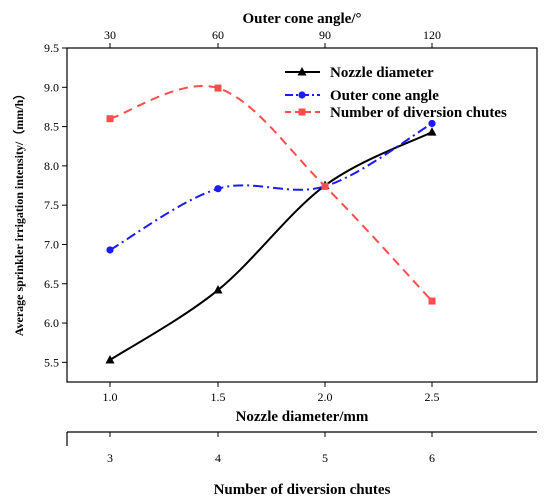 This screenshot has width=550, height=502. I want to click on top-axis-title: Outer cone angle/°, so click(301, 19).